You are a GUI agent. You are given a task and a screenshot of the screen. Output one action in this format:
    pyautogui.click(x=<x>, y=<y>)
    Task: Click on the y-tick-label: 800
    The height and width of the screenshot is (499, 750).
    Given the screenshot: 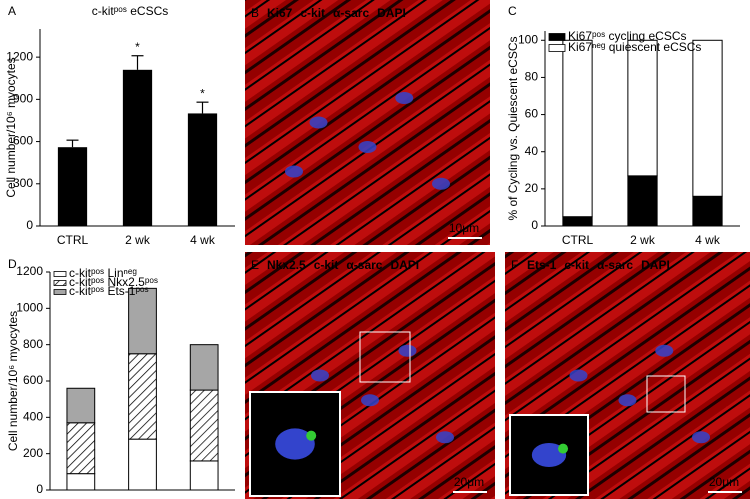 What is the action you would take?
    pyautogui.click(x=33, y=344)
    